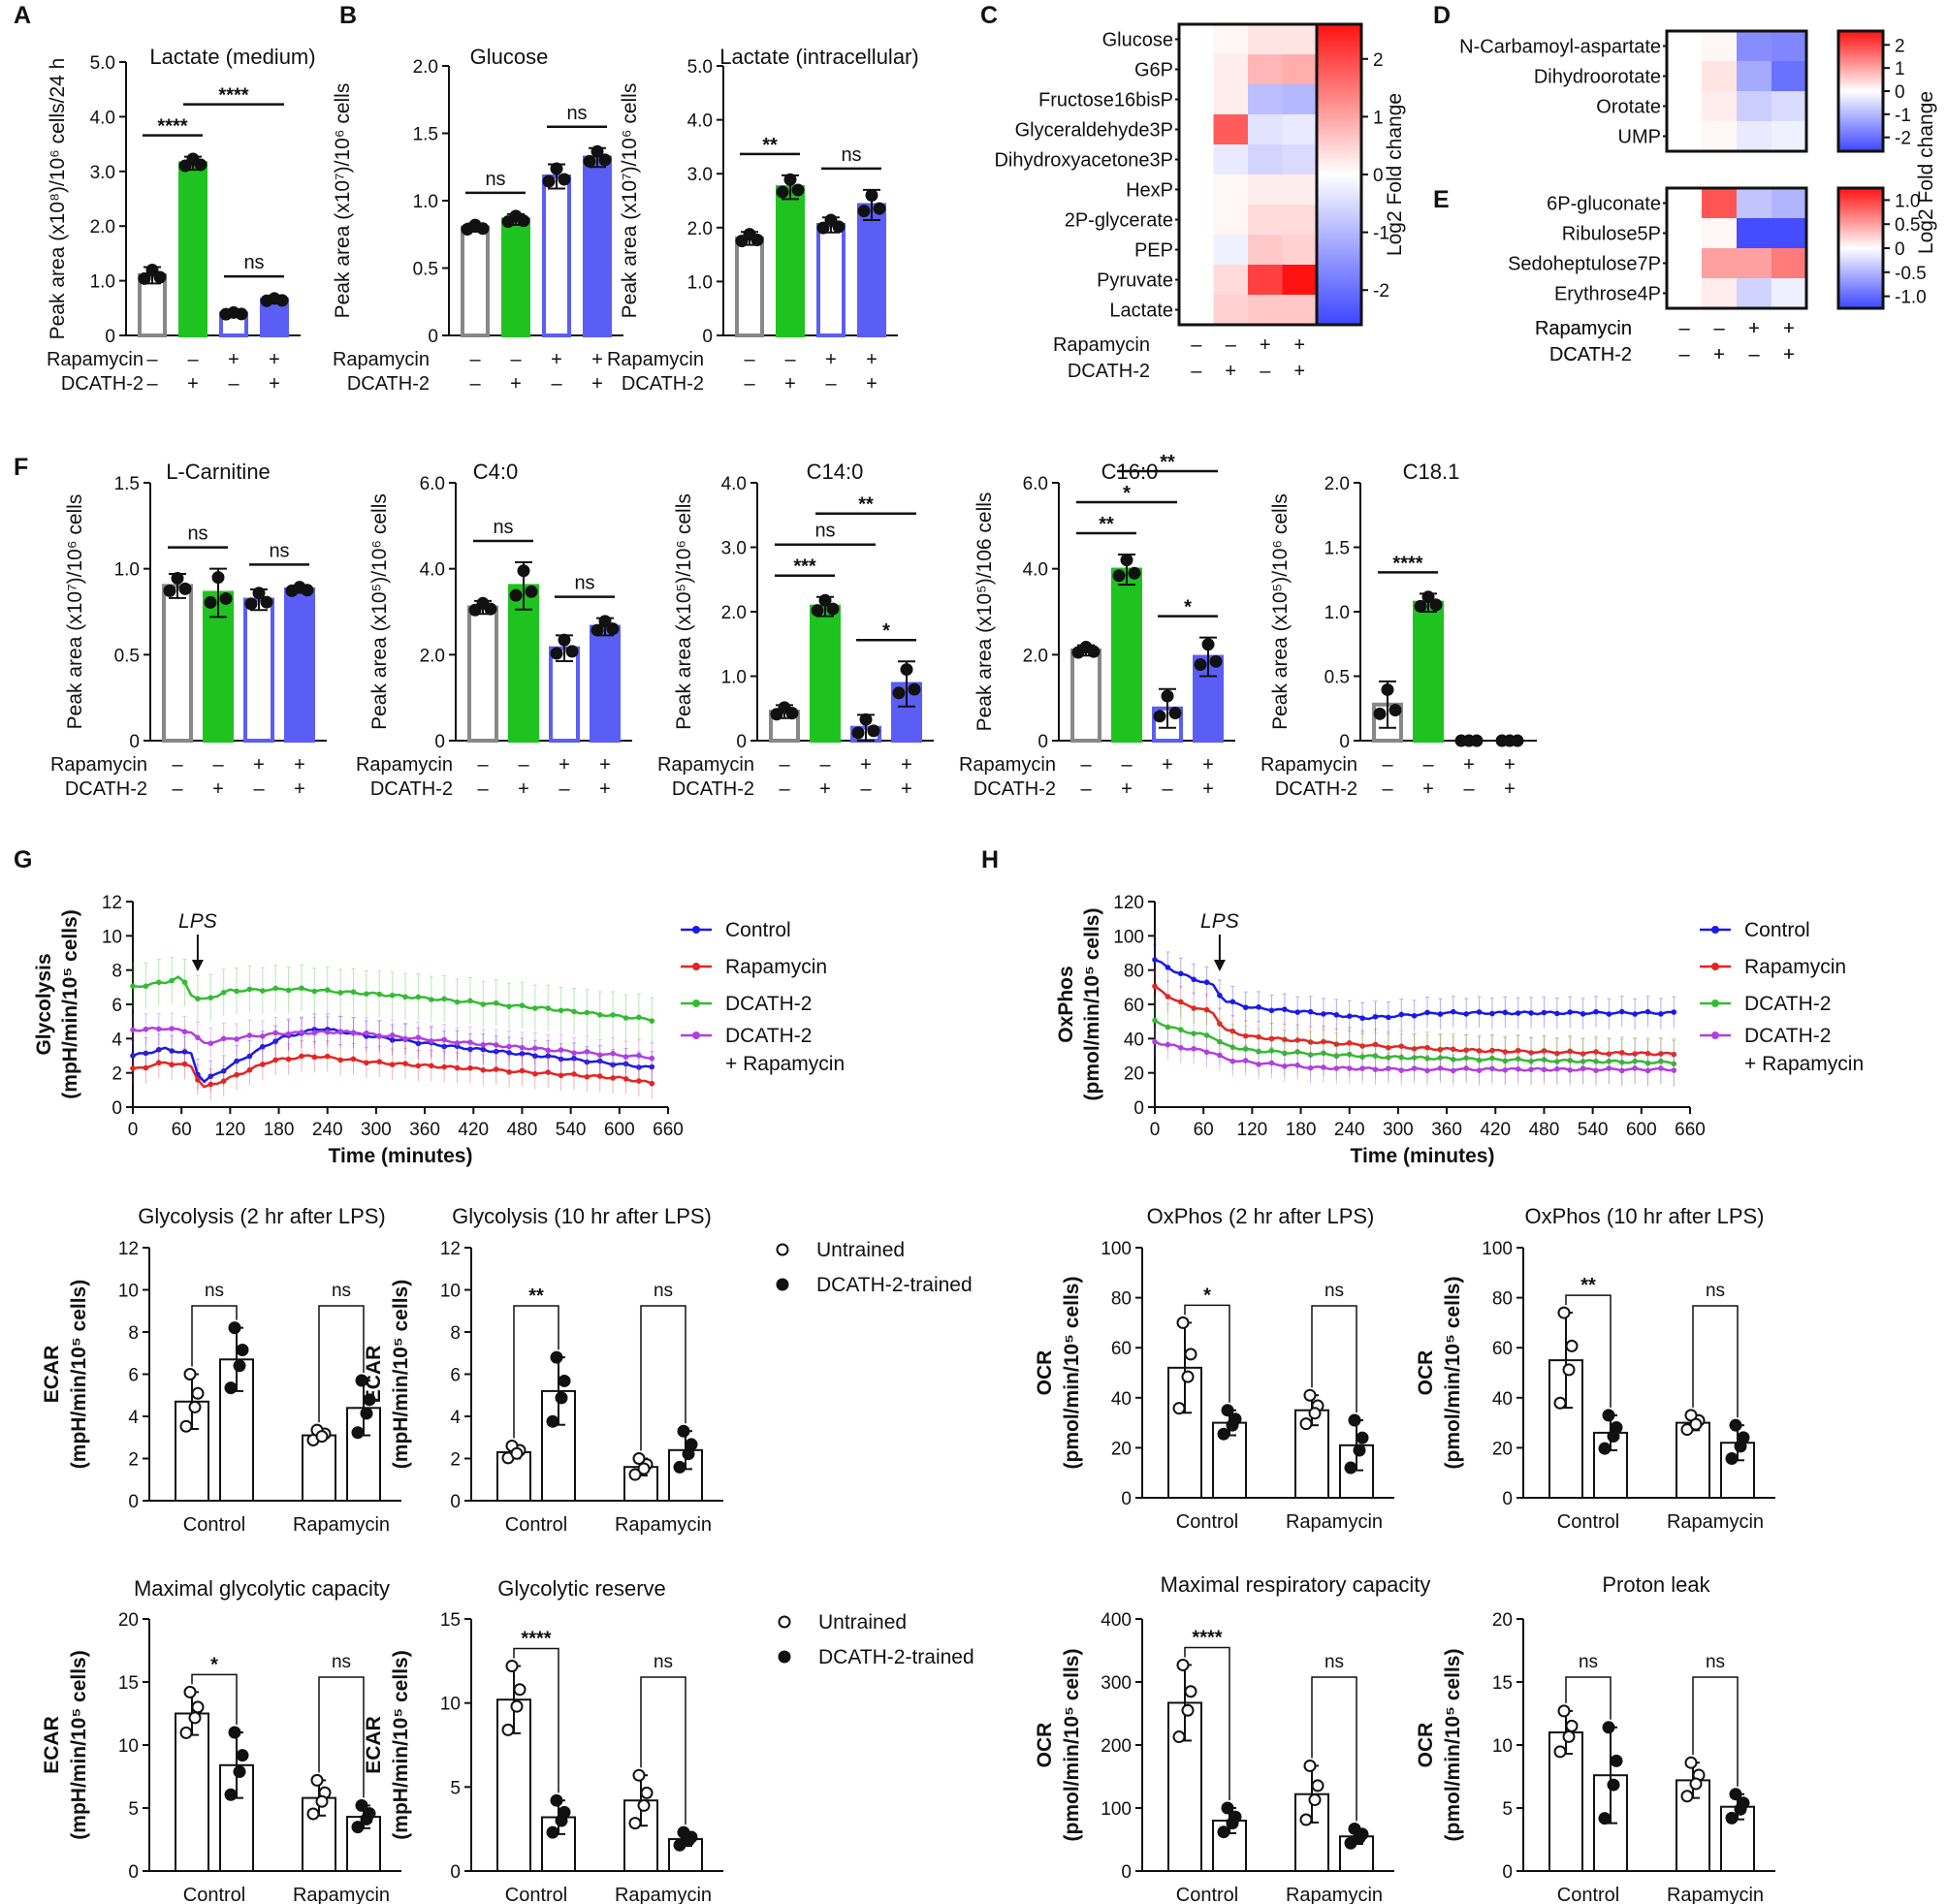  Describe the element at coordinates (1903, 139) in the screenshot. I see `colorbar-tick-label: -2` at that location.